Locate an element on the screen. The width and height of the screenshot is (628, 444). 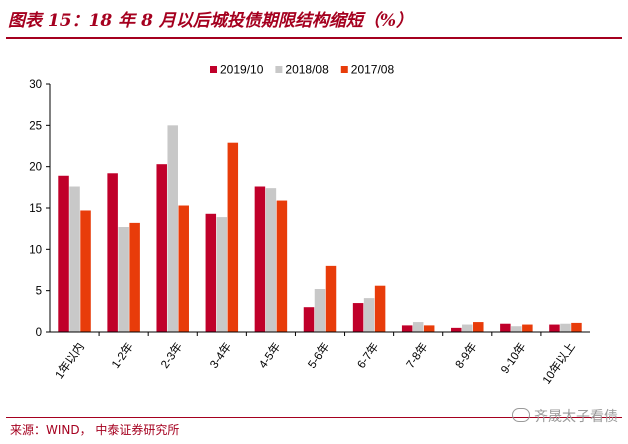
bar-2017/08-1年以内 is located at coordinates (85, 271).